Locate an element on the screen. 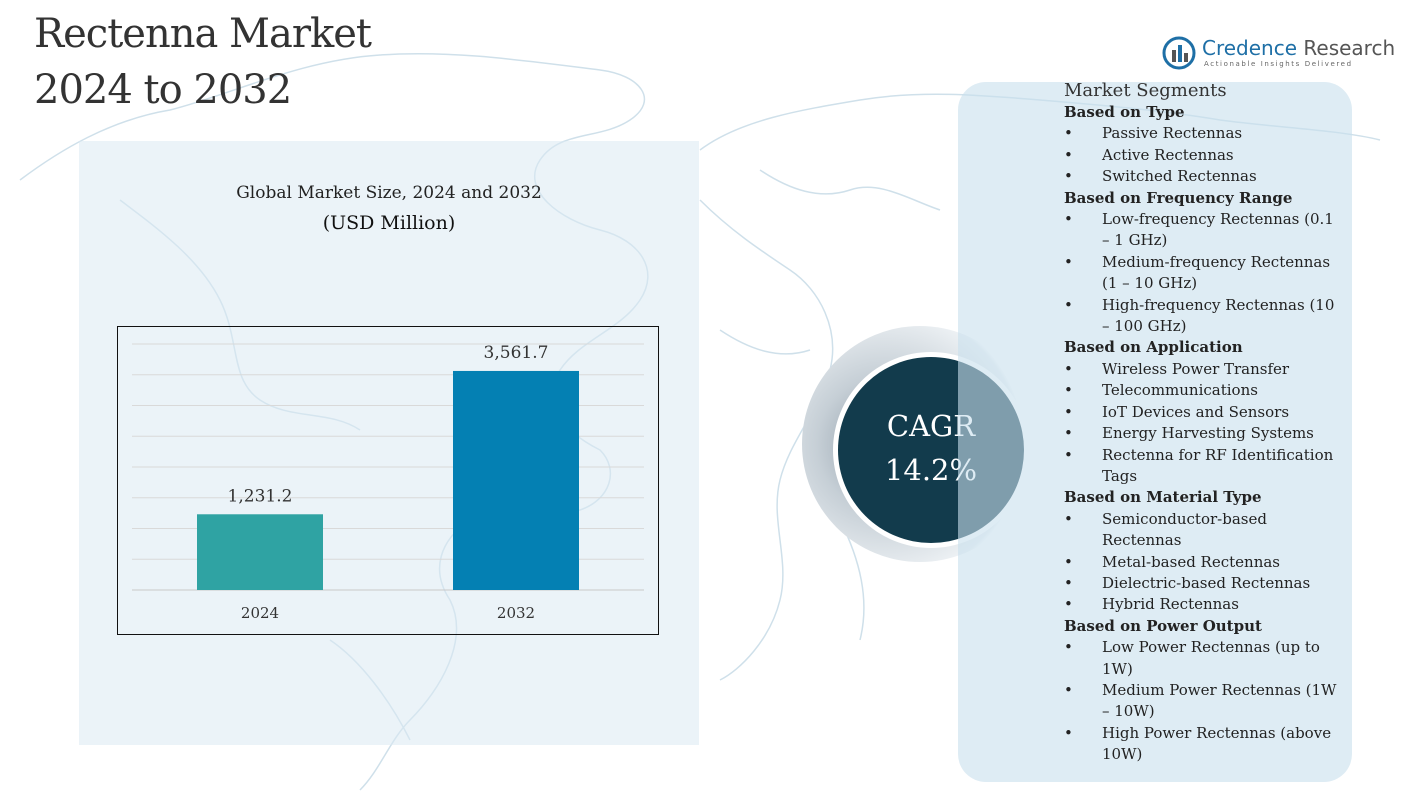 The image size is (1428, 804). segment-item: Semiconductor-based Rectennas is located at coordinates (1204, 530).